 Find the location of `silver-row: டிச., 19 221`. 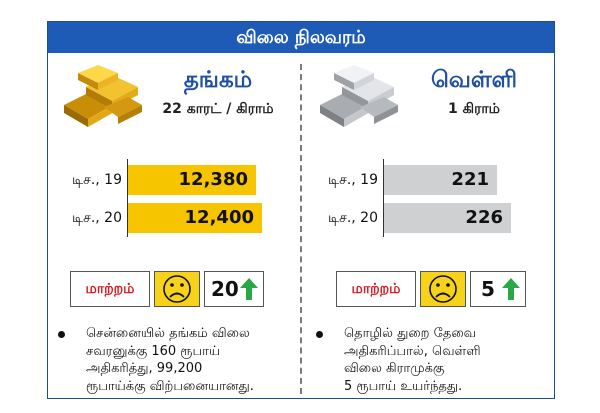

silver-row: டிச., 19 221 is located at coordinates (429, 180).